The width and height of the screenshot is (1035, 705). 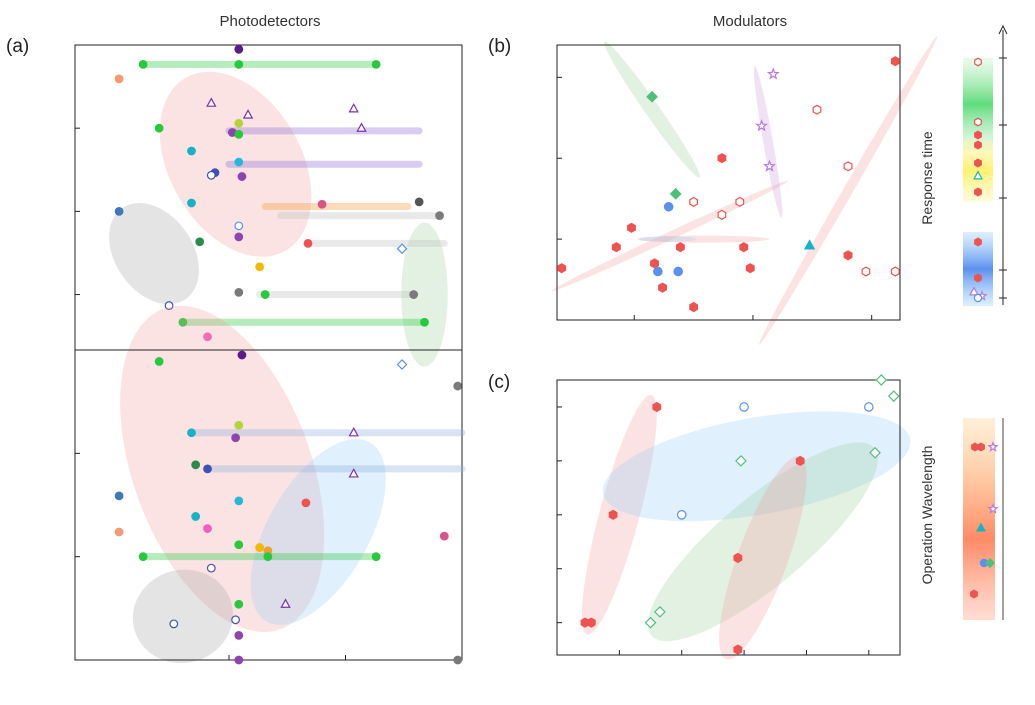 What do you see at coordinates (961, 519) in the screenshot?
I see `wavelength-sidebar: Operation Wavelength` at bounding box center [961, 519].